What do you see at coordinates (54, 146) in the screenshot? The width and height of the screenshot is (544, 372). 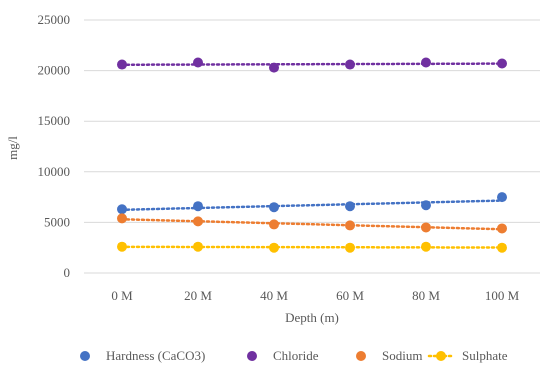 I see `y-tick-labels: 0 5000 10000 15000 20000 25000` at bounding box center [54, 146].